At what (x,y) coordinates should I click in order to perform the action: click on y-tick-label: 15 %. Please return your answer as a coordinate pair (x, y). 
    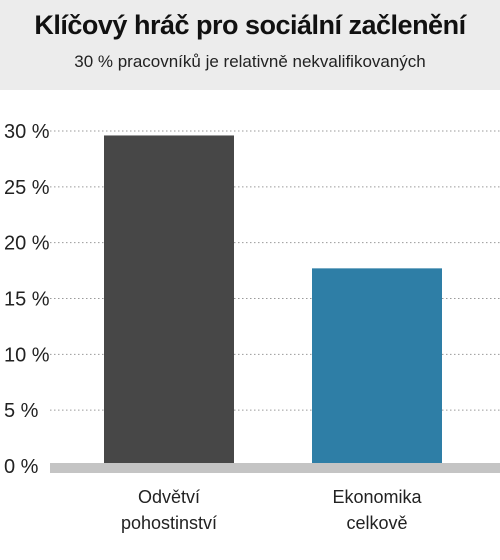
    Looking at the image, I should click on (27, 300).